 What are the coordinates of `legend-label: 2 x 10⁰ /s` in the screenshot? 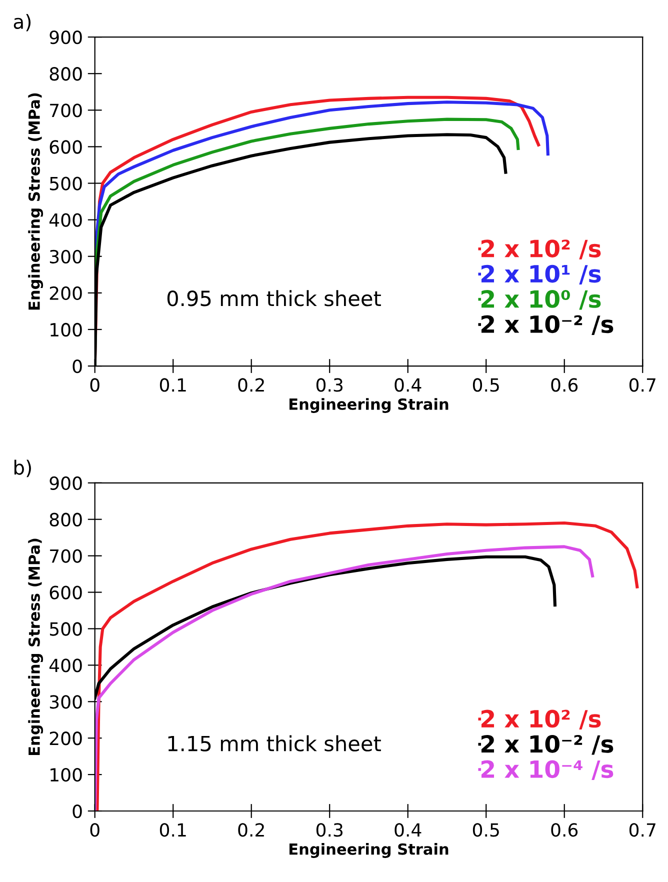 It's located at (541, 300).